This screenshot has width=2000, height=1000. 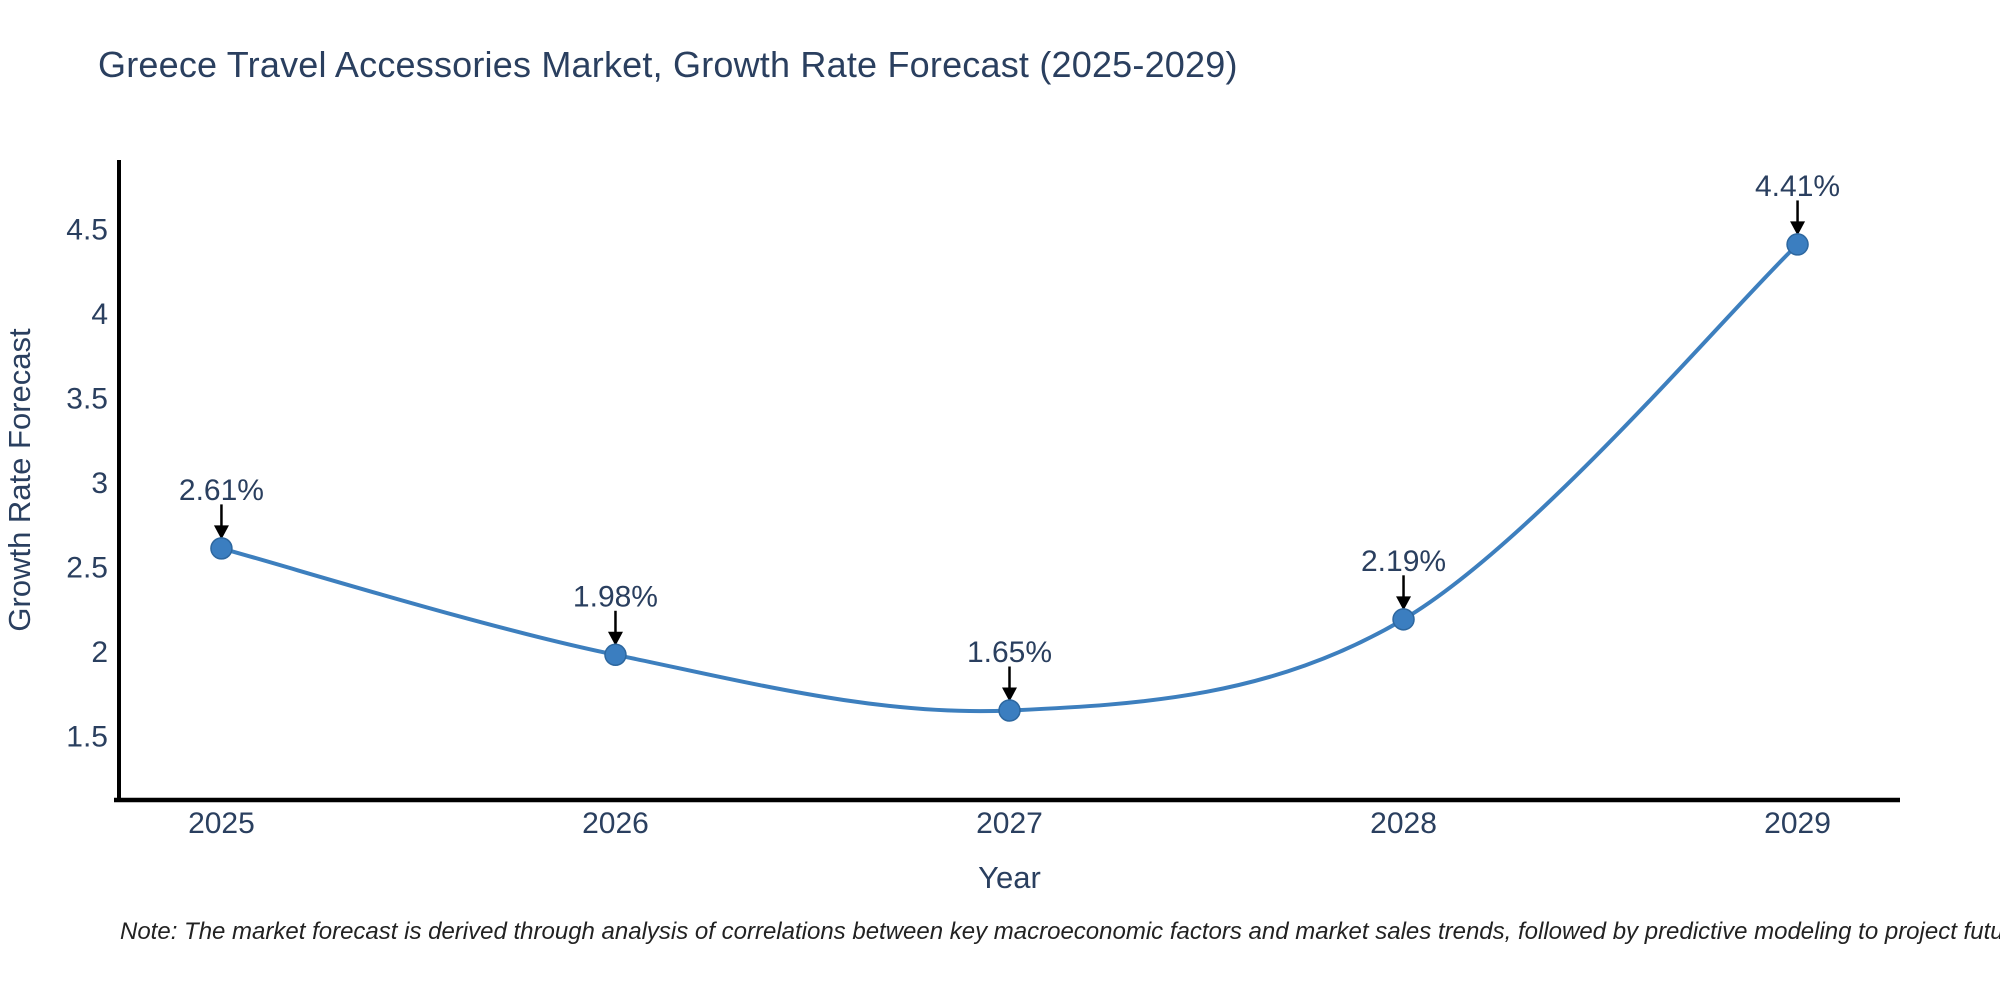 What do you see at coordinates (615, 596) in the screenshot?
I see `data-point-label: 1.98%` at bounding box center [615, 596].